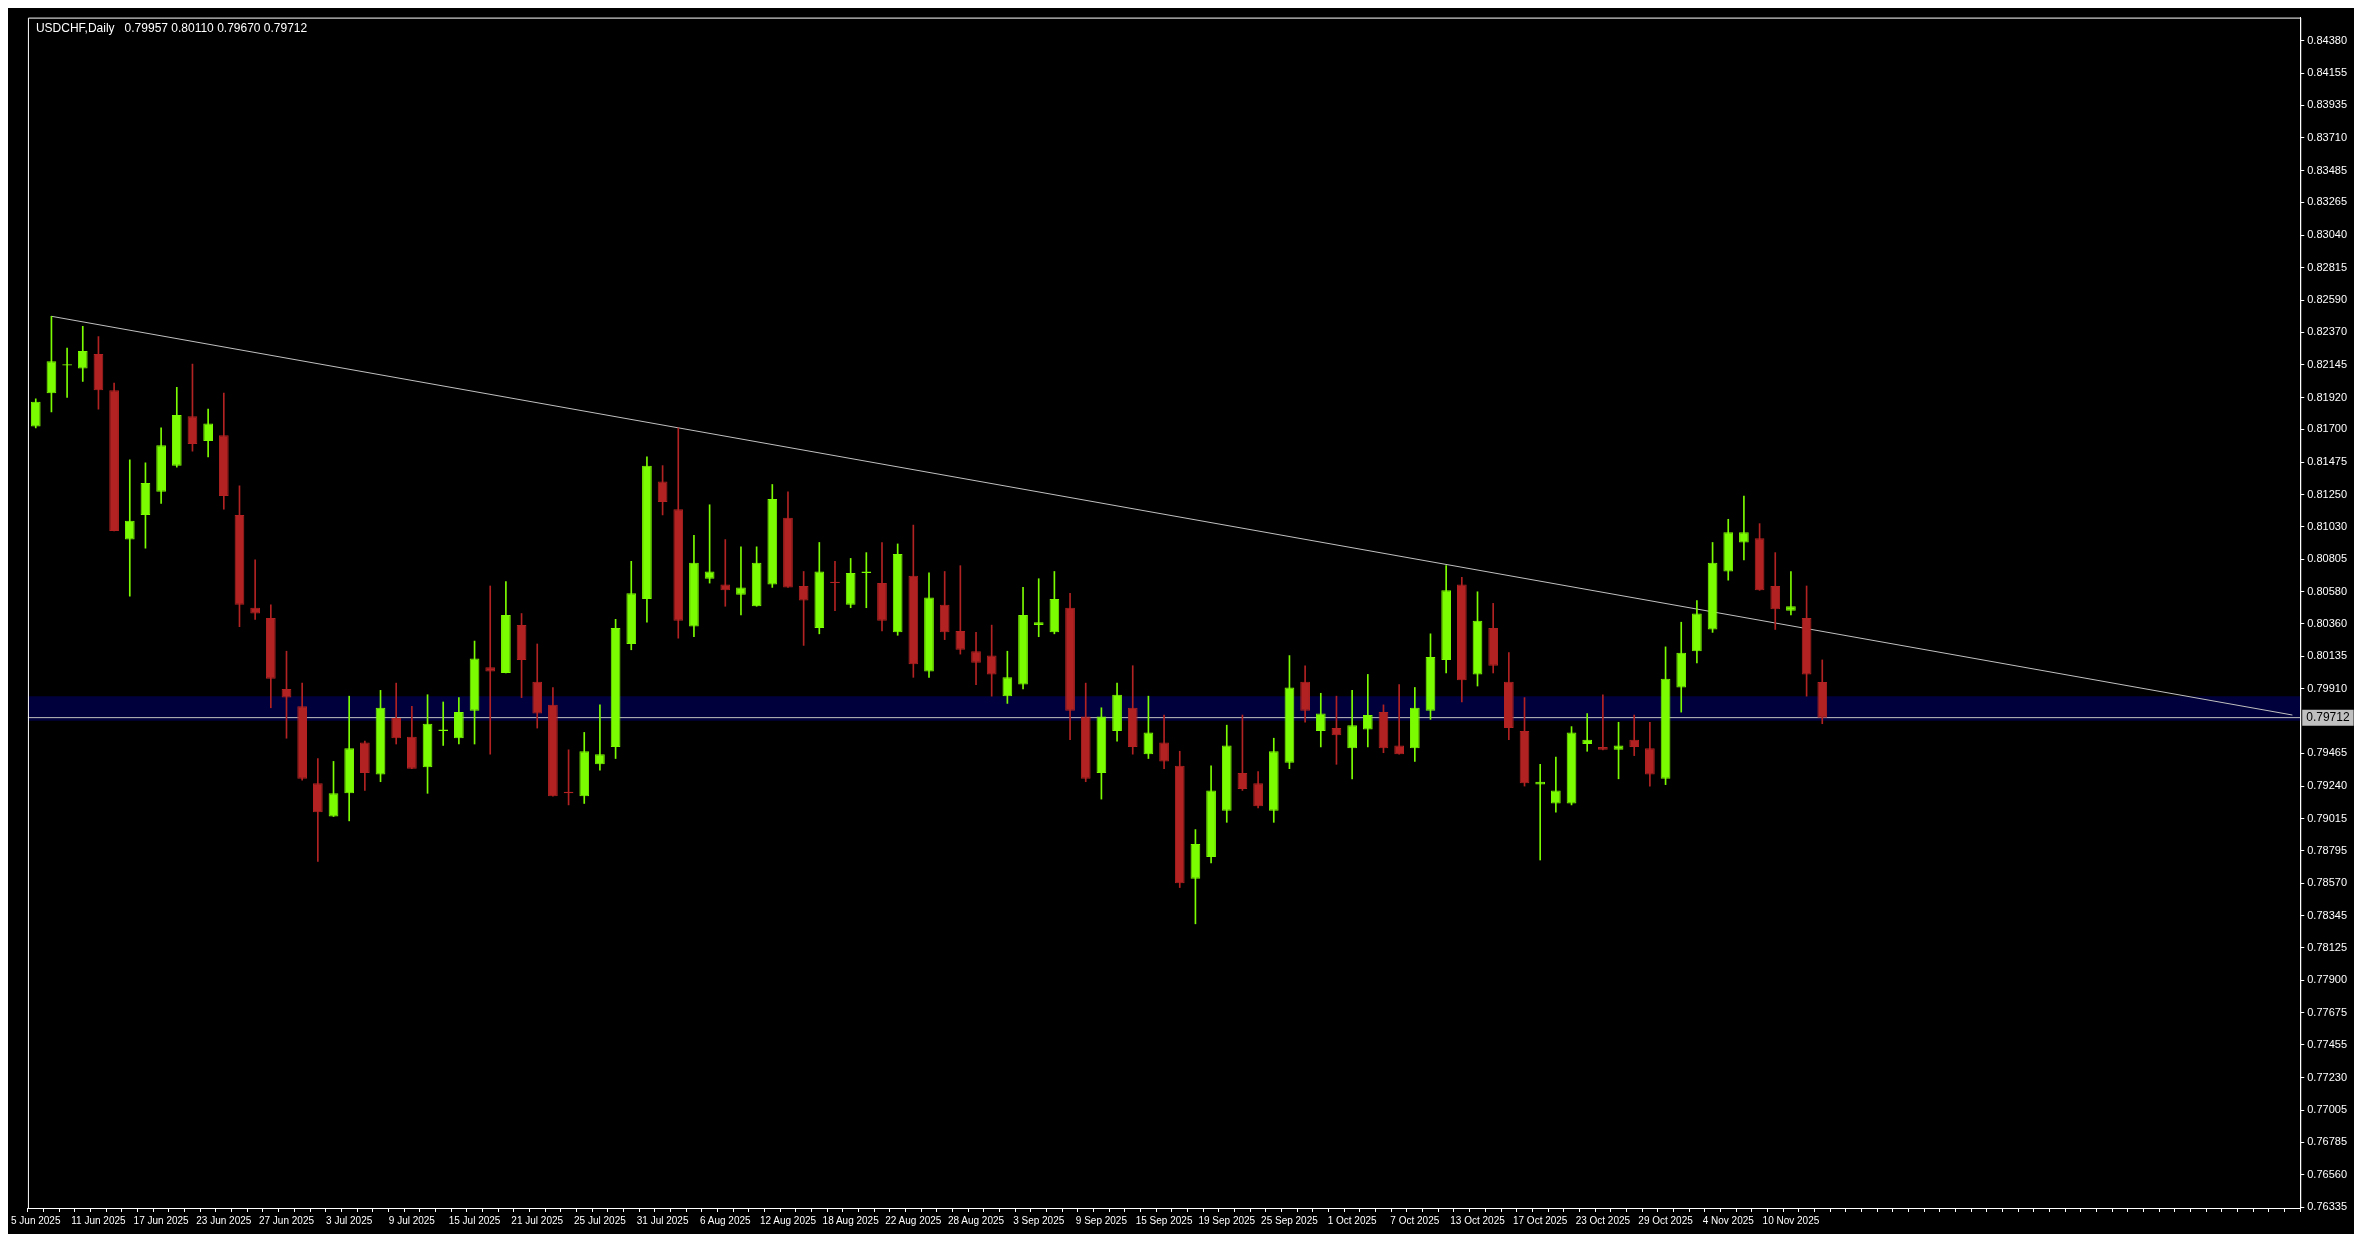 The width and height of the screenshot is (2362, 1243). I want to click on x-tick-label: 19 Sep 2025, so click(1227, 1220).